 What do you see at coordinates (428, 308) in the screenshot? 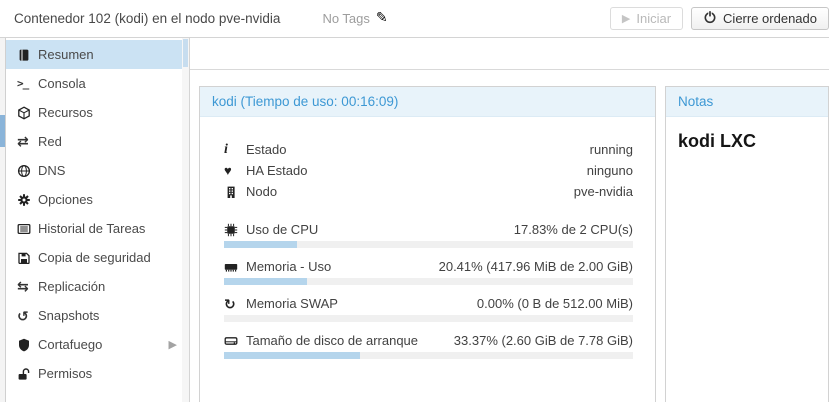
I see `metric-row-swap: ↻ Memoria SWAP 0.00% (0 B de 512.00 MiB)` at bounding box center [428, 308].